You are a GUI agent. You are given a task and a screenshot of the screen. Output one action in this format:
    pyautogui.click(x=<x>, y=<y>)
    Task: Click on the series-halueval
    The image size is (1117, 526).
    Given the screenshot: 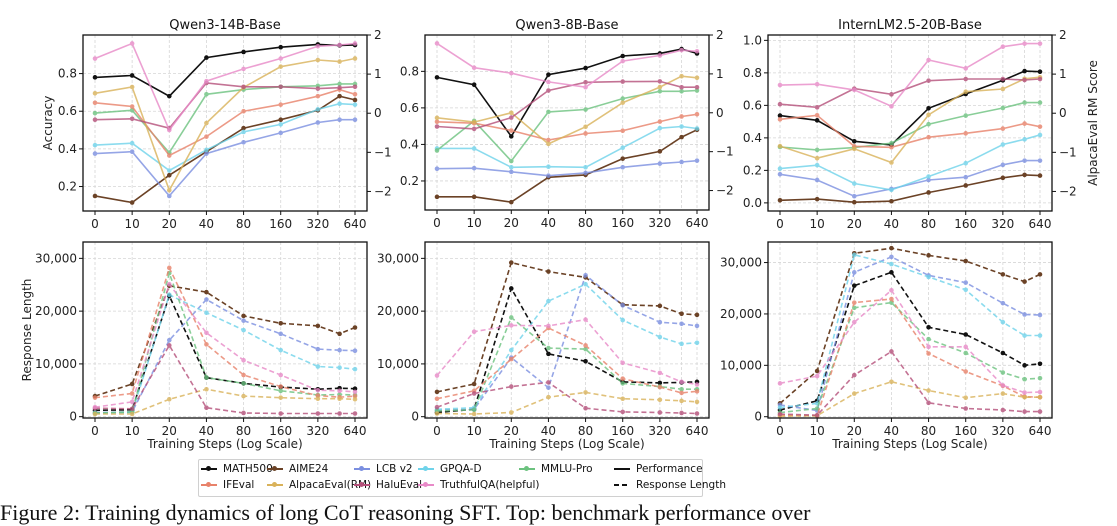 What is the action you would take?
    pyautogui.click(x=225, y=379)
    